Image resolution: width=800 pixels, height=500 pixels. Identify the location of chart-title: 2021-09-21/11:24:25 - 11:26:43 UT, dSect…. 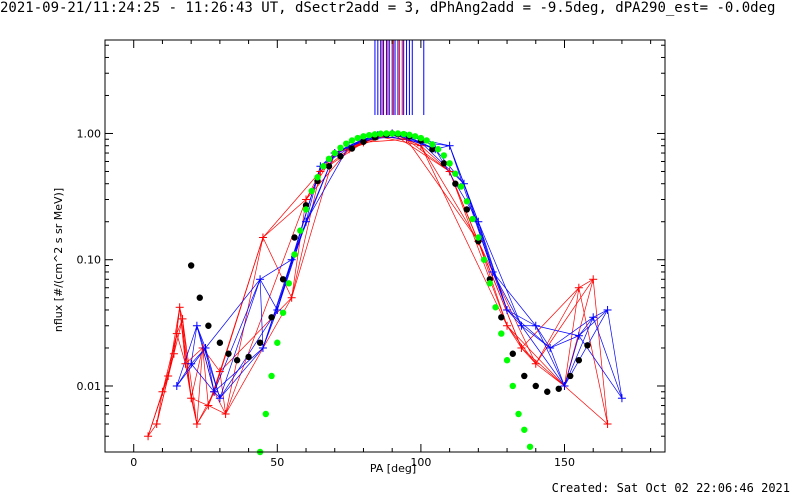
(388, 8).